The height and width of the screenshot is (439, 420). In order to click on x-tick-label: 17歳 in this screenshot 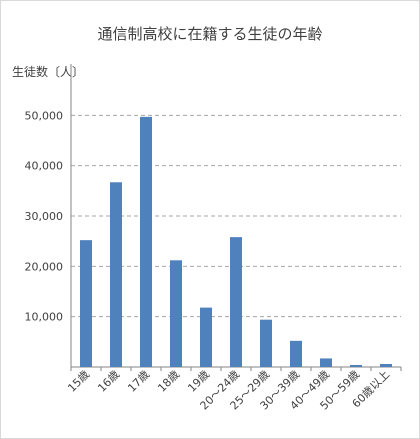, I will do `click(138, 381)`.